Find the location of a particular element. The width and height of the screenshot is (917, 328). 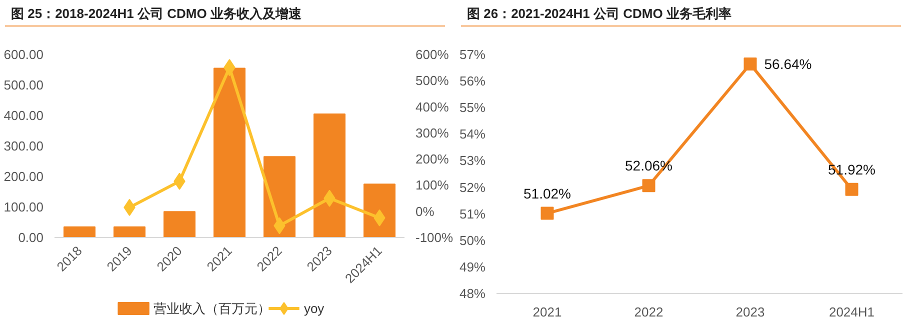

y2-tick-label: 400% is located at coordinates (433, 106).